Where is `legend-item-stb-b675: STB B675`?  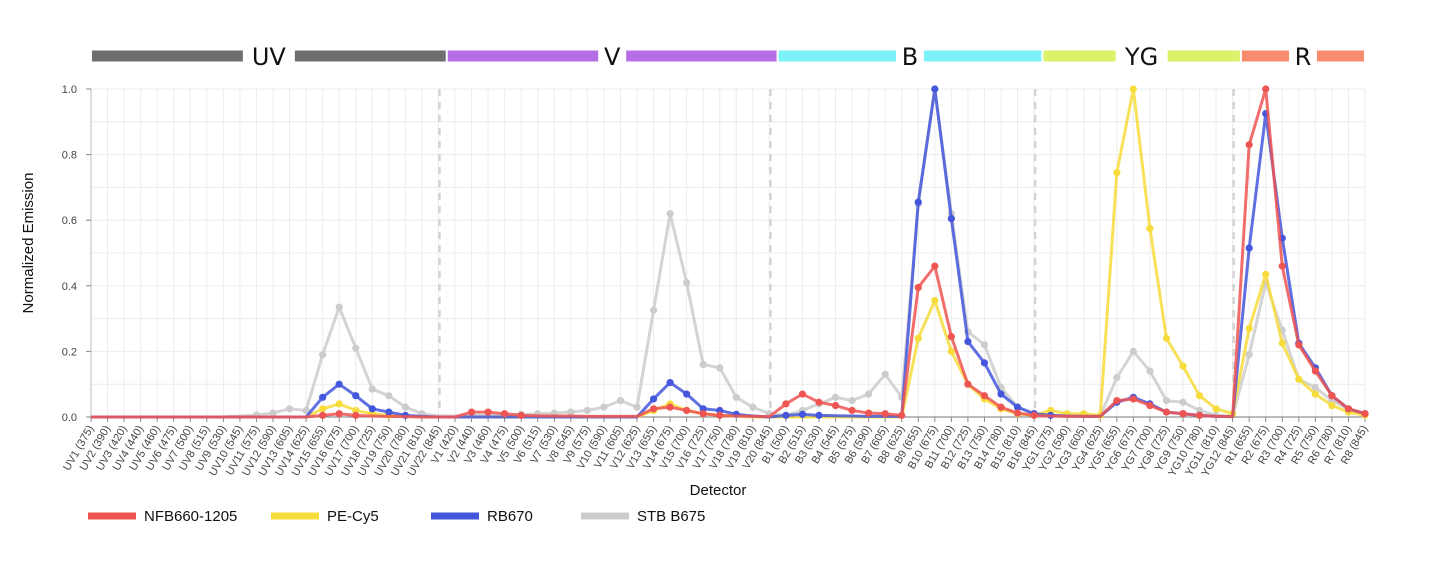
legend-item-stb-b675: STB B675 is located at coordinates (643, 516).